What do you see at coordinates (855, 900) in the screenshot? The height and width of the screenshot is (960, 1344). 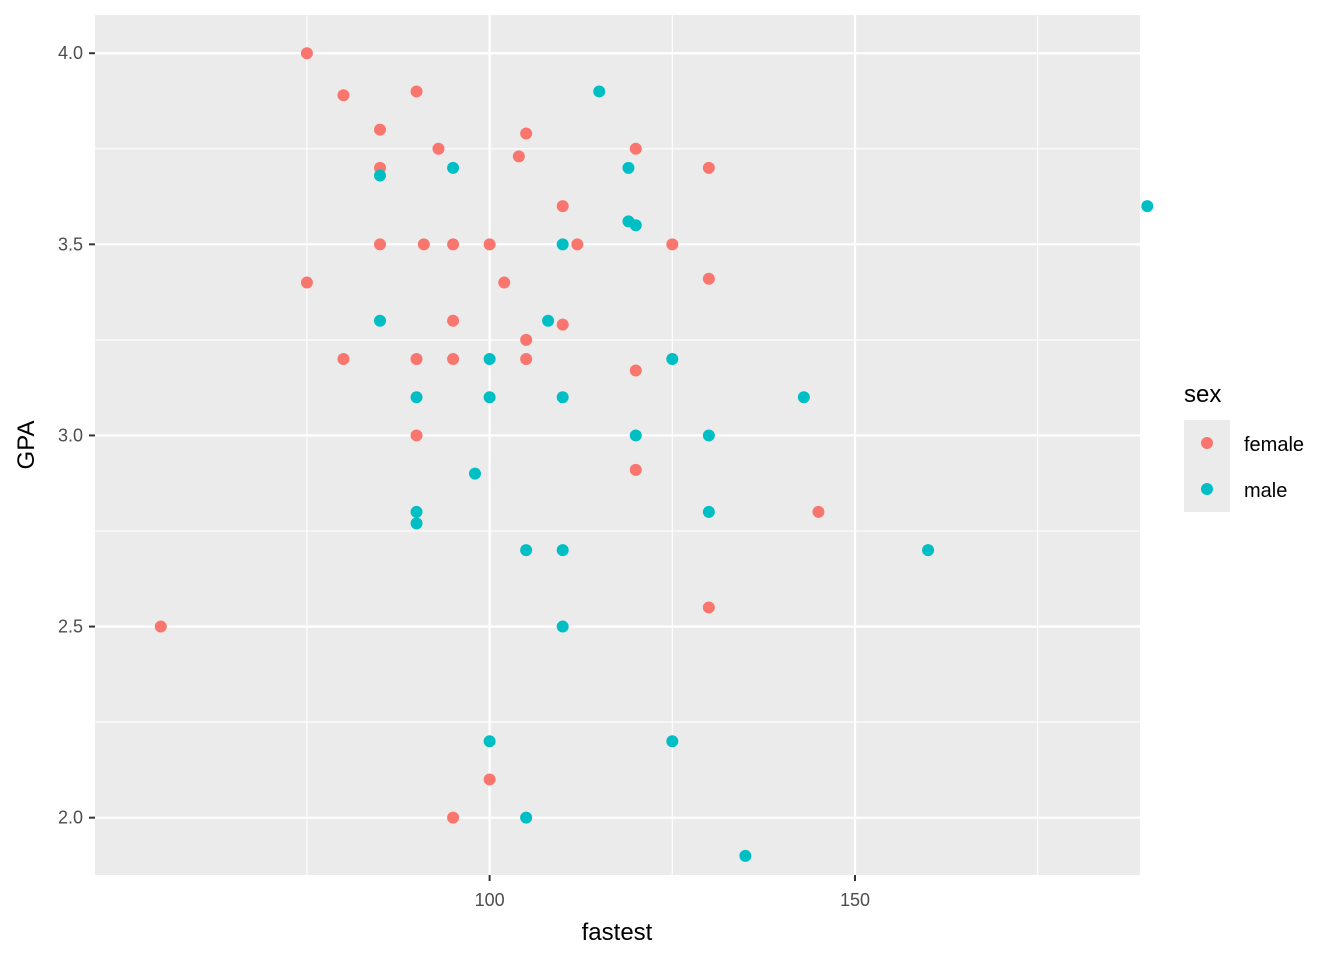 I see `x-tick-label: 150` at bounding box center [855, 900].